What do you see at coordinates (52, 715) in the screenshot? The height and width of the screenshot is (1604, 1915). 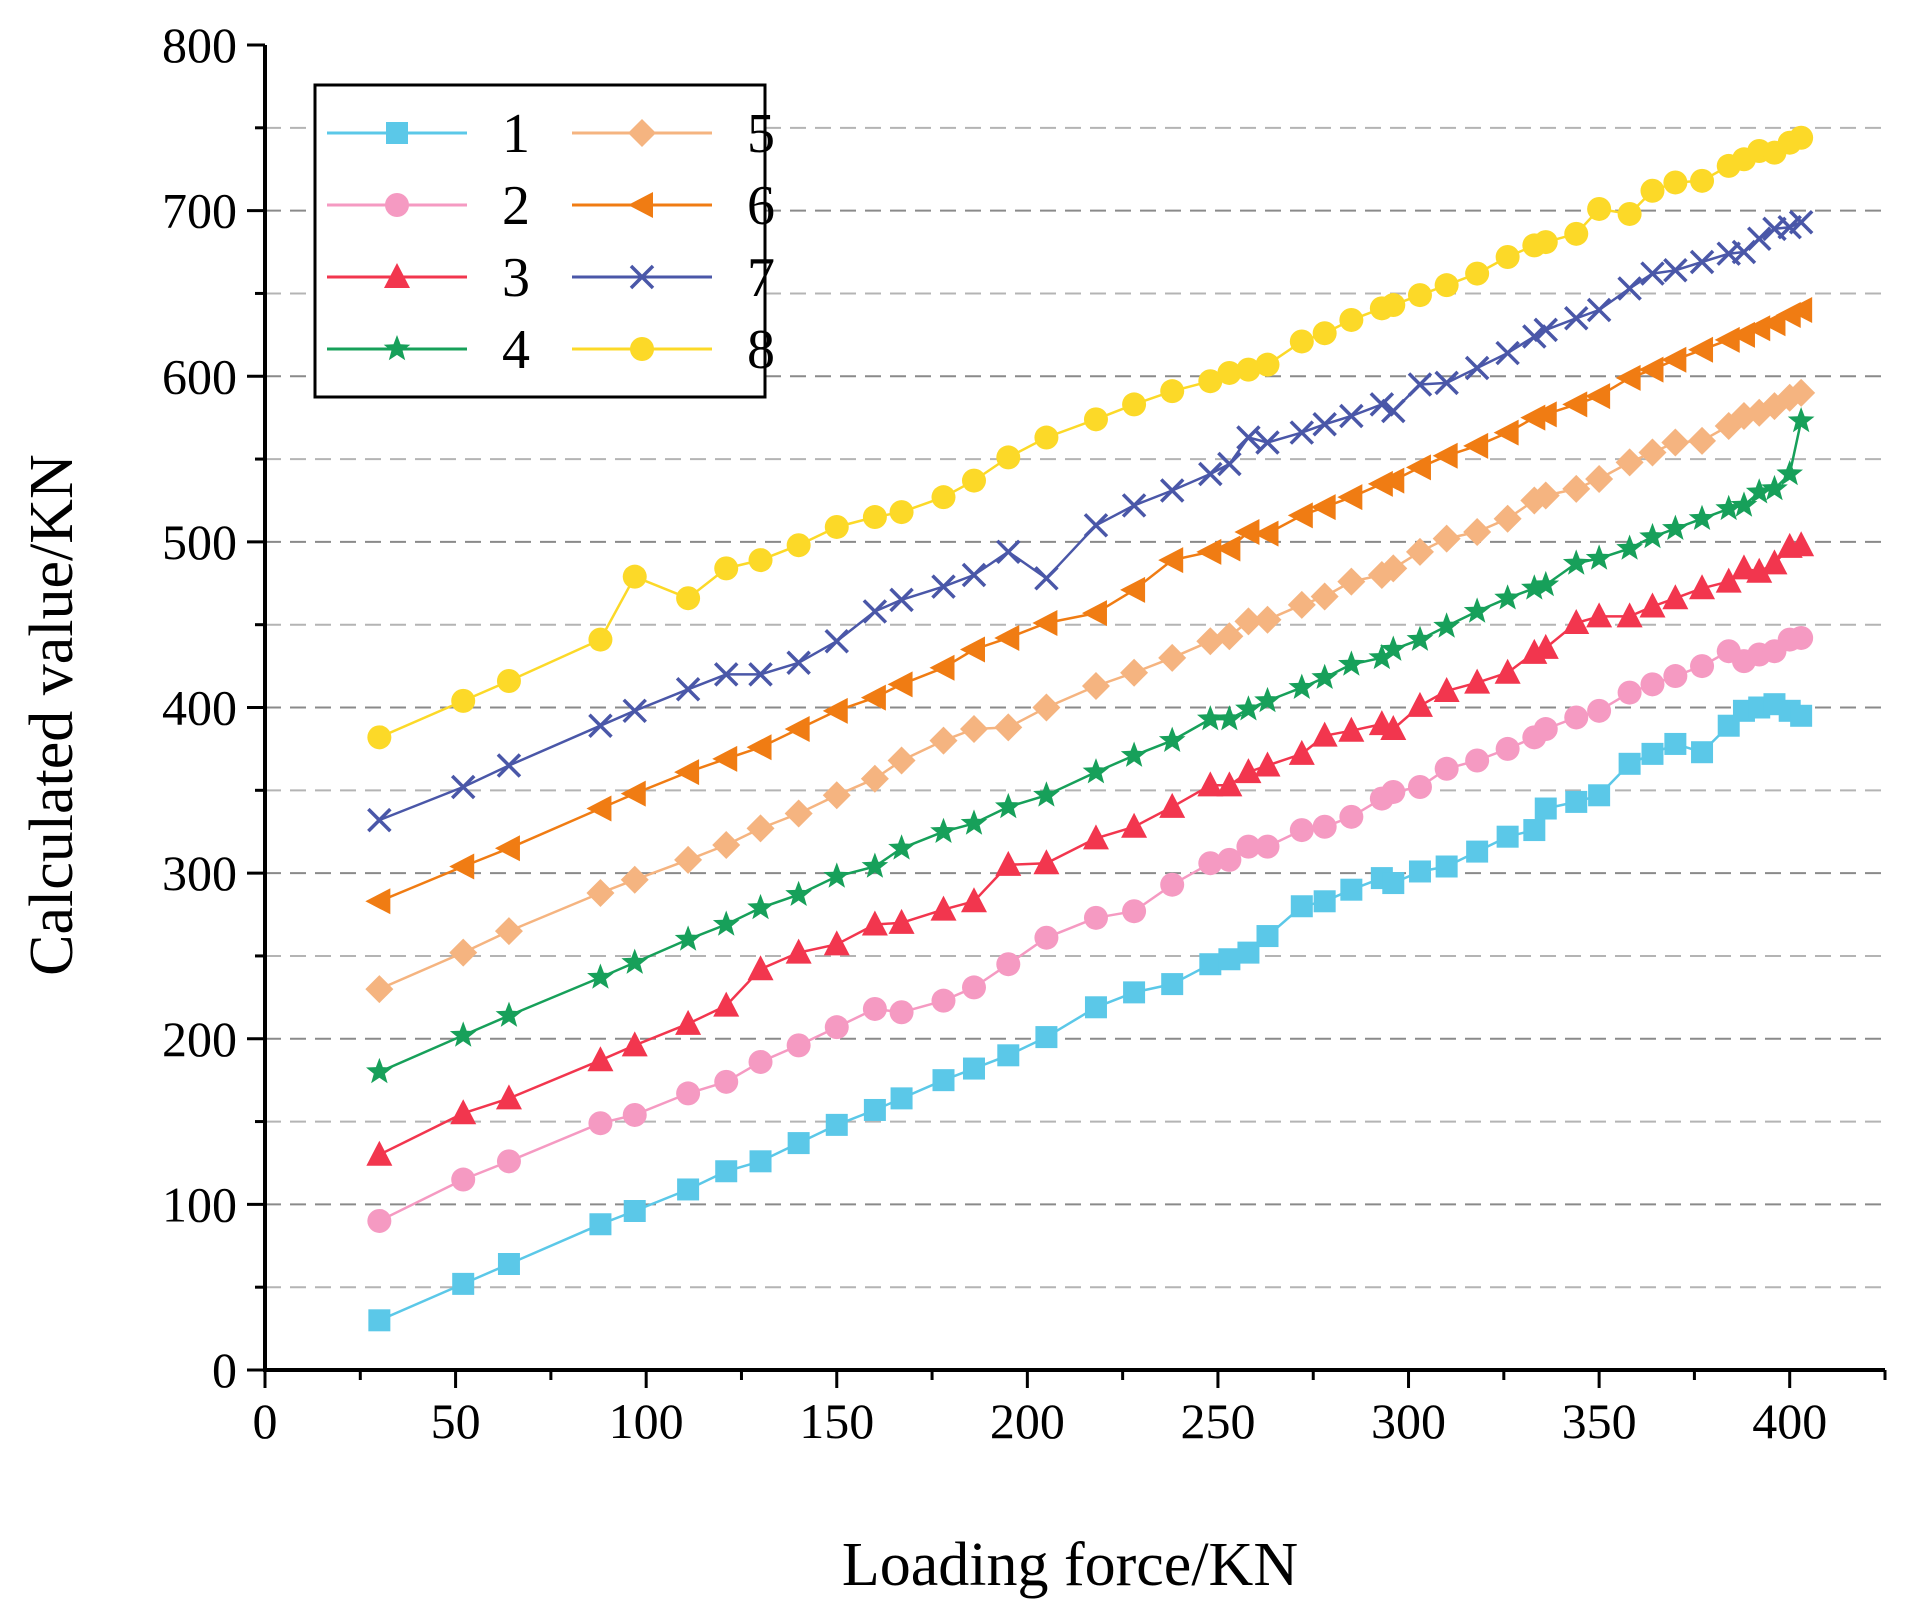 I see `y-axis-title: Calculated value/KN` at bounding box center [52, 715].